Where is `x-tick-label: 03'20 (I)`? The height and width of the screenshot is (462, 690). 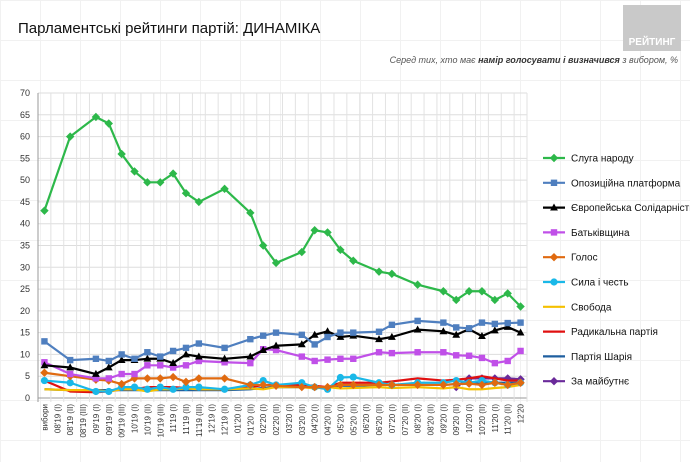
x-tick-label: 03'20 (I) is located at coordinates (289, 418).